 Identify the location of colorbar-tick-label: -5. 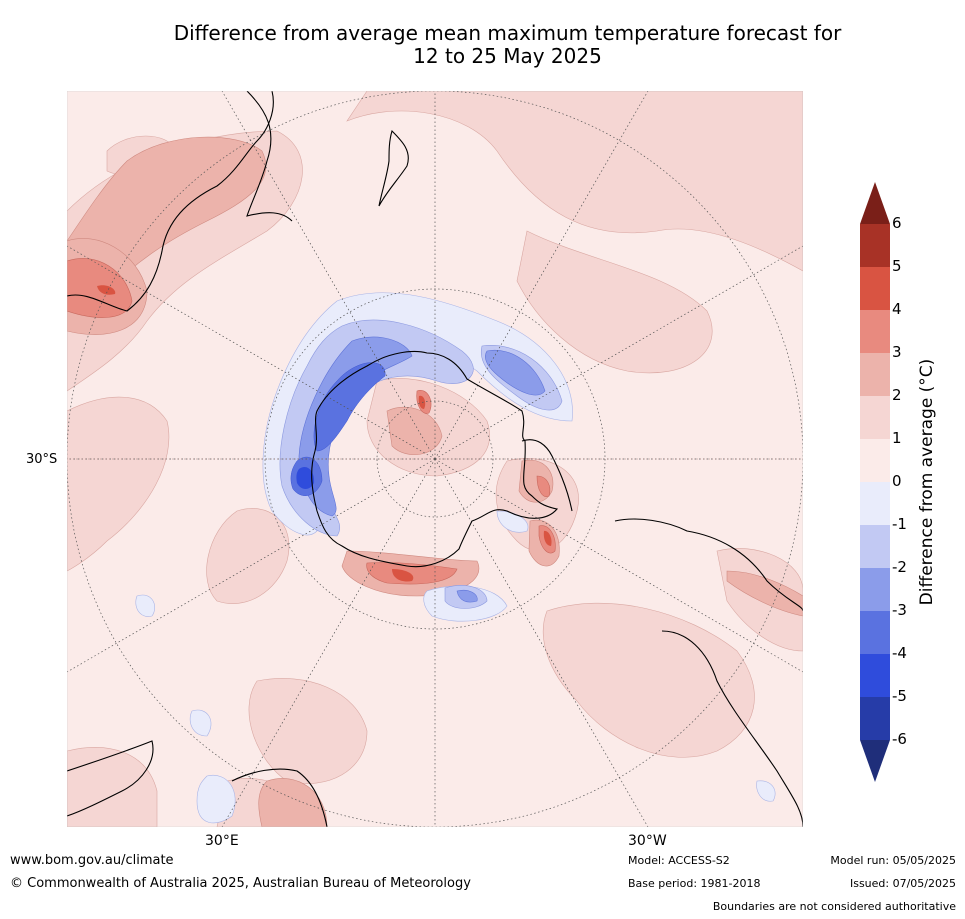
(899, 696).